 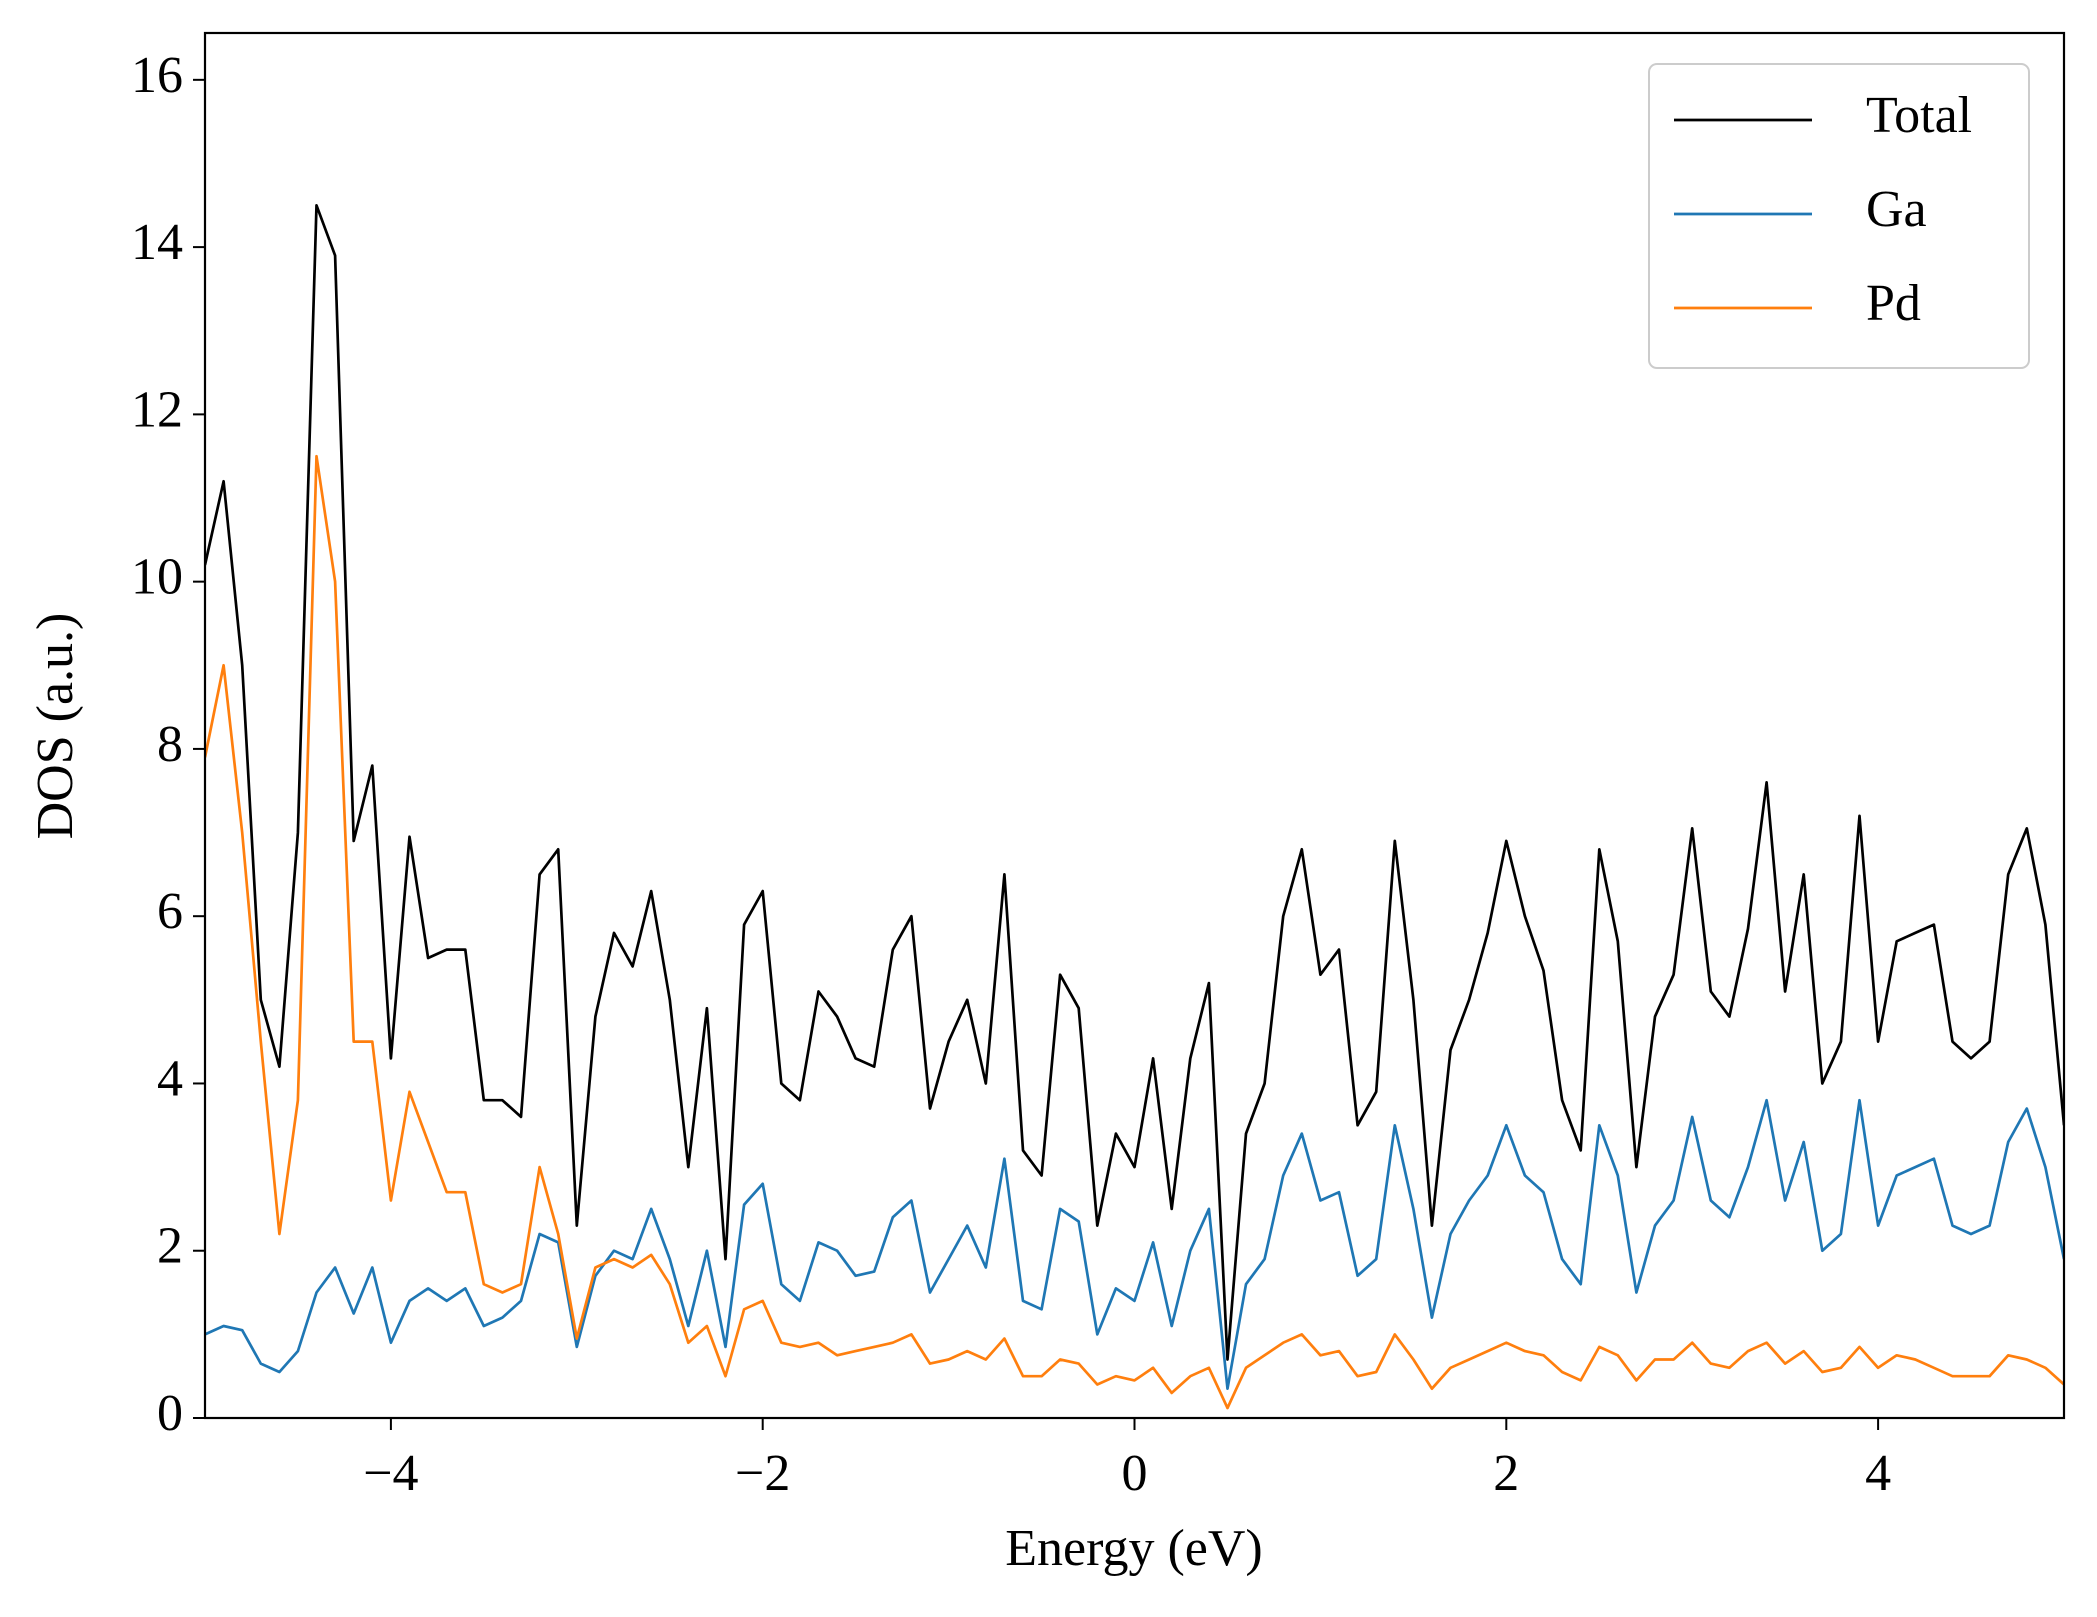 What do you see at coordinates (390, 1473) in the screenshot?
I see `x-tick-label: −4` at bounding box center [390, 1473].